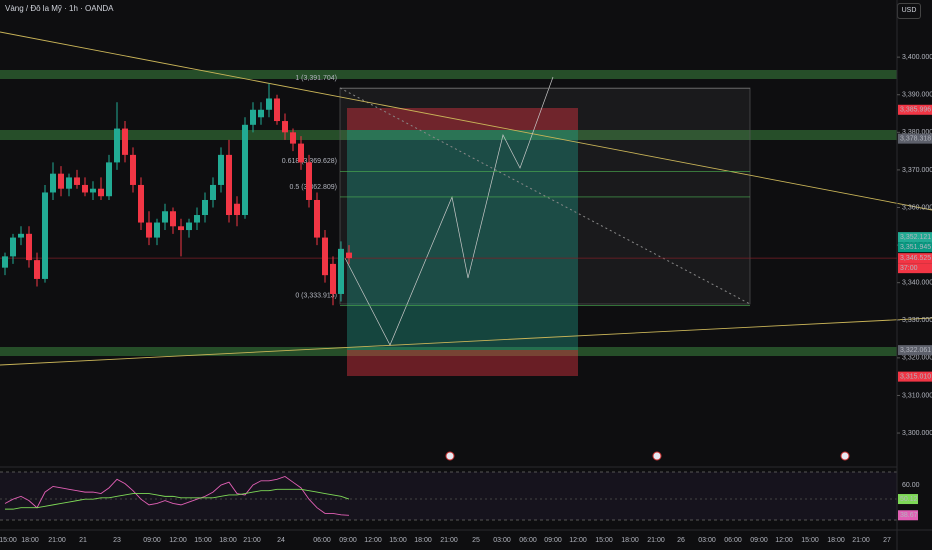  Describe the element at coordinates (917, 283) in the screenshot. I see `y-tick-label: 3,340.000` at that location.